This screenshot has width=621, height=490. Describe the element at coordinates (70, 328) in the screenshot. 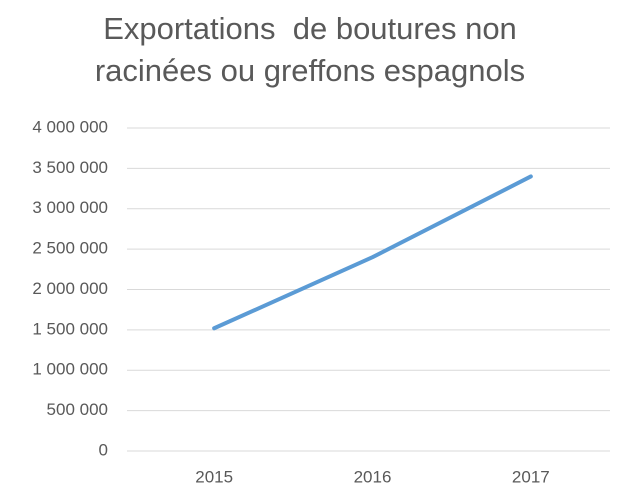

I see `y-tick-label: 1 500 000` at that location.